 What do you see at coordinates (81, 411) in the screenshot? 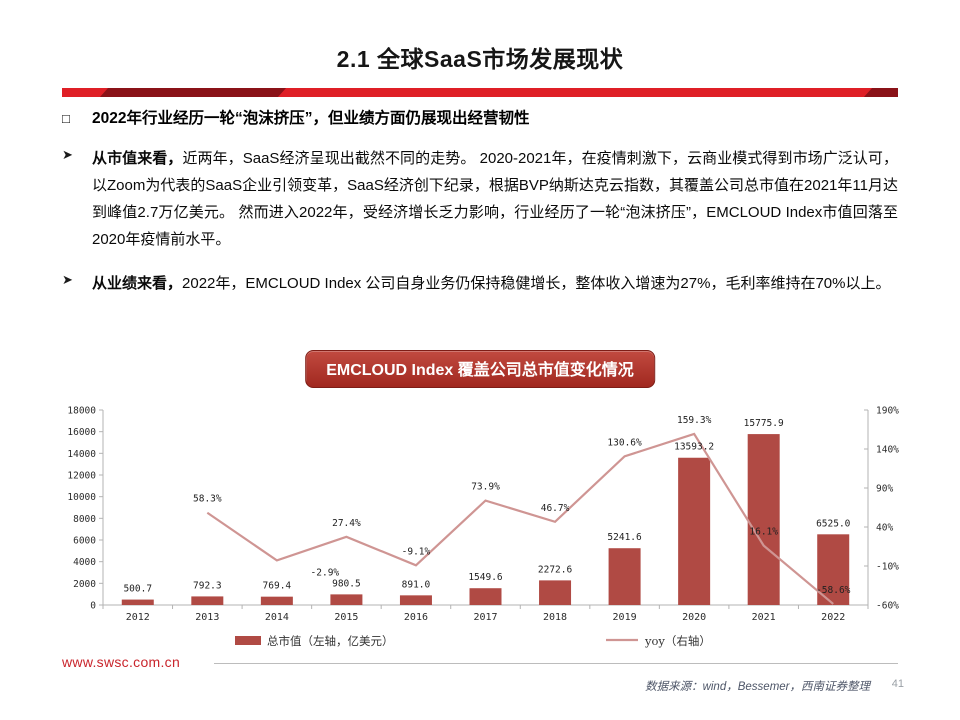
I see `svg-text: 18000` at bounding box center [81, 411].